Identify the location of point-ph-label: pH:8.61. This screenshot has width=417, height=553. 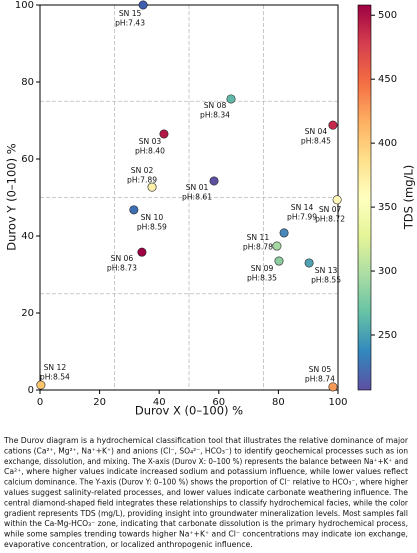
(197, 196).